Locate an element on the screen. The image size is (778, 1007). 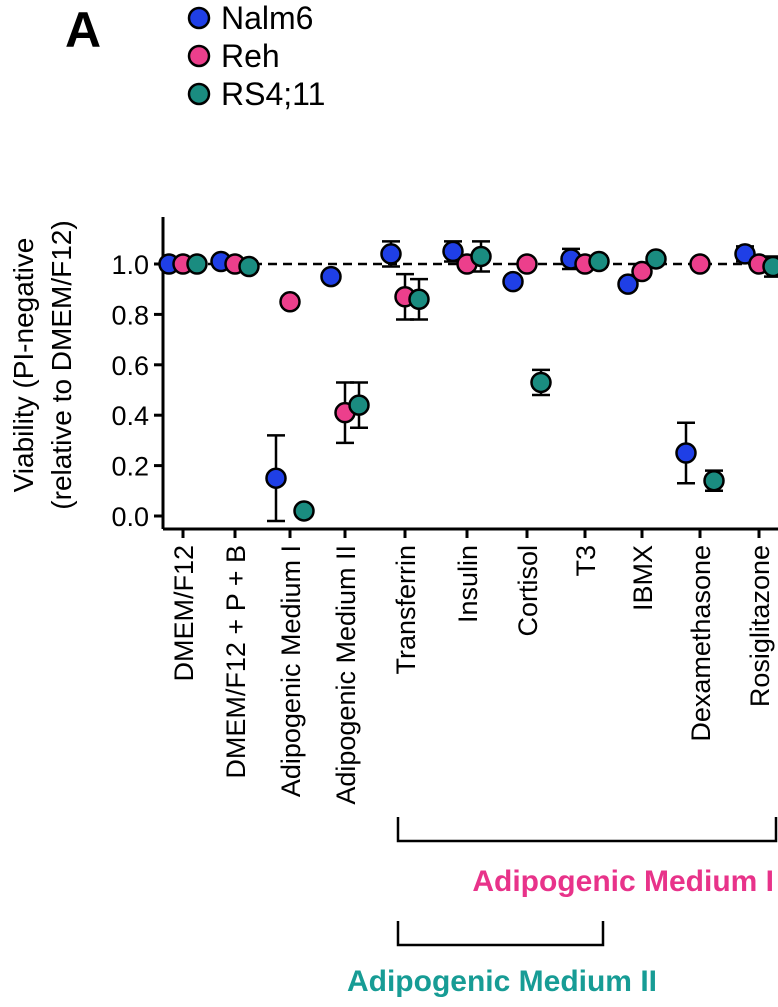
legend-marker-nalm6 is located at coordinates (199, 18).